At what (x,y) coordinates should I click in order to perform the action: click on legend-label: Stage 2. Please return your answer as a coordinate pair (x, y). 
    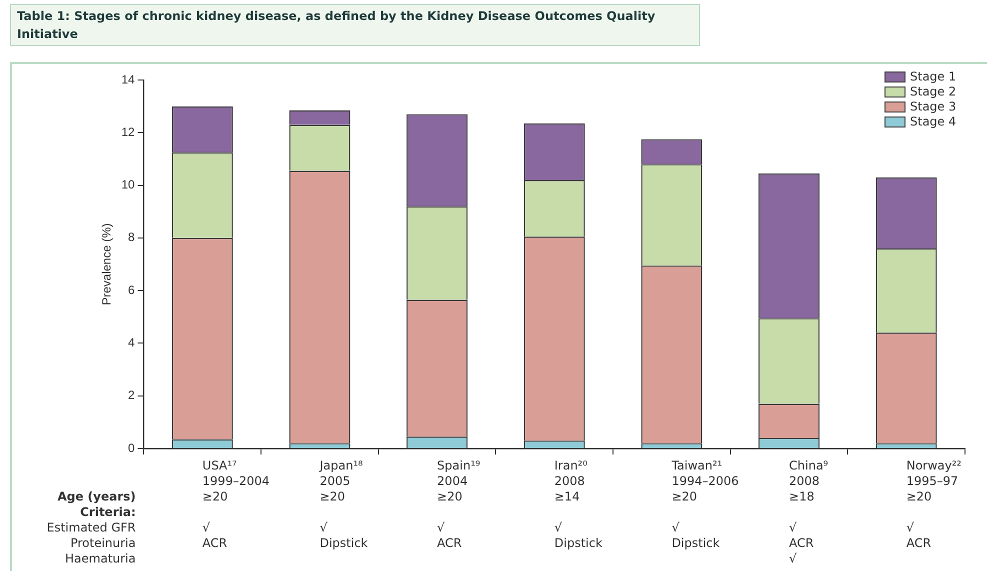
    Looking at the image, I should click on (933, 91).